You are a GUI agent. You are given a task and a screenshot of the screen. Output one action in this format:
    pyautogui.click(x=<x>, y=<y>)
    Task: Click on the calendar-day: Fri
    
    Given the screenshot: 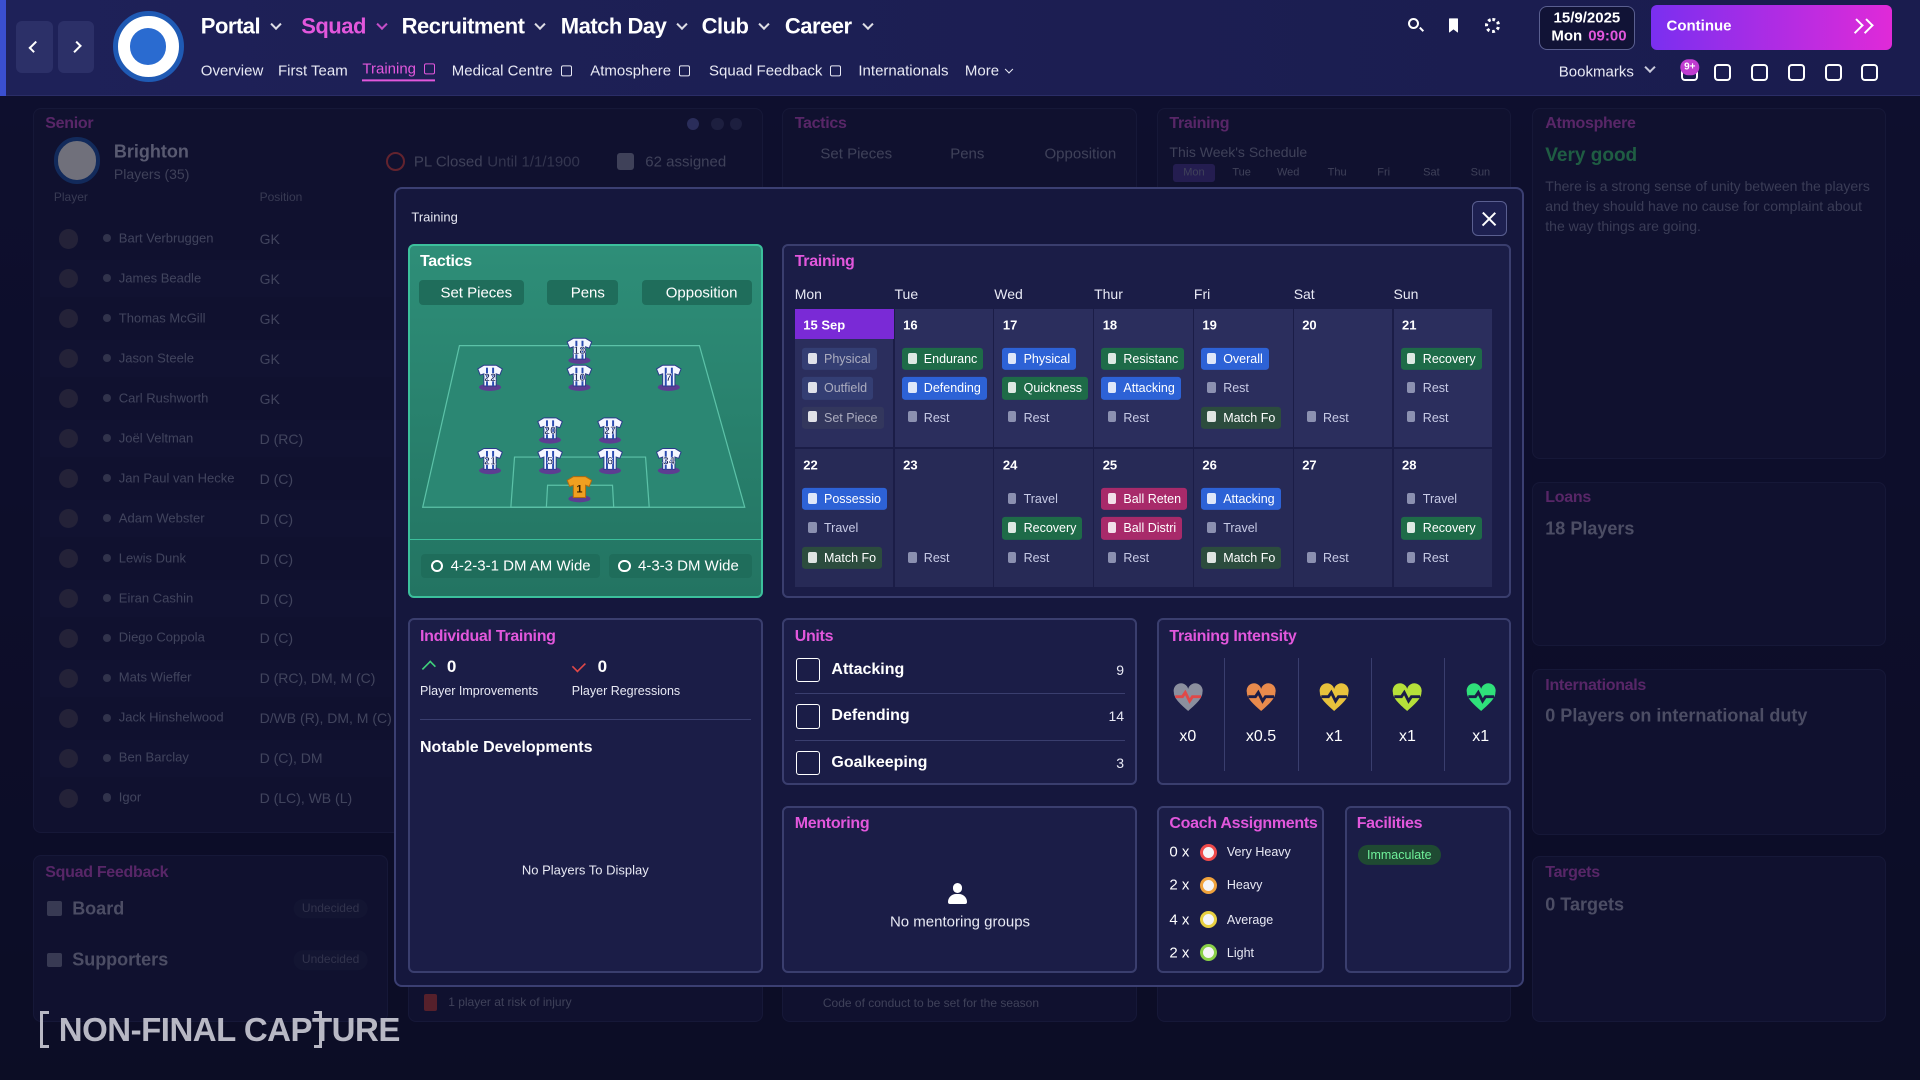 What is the action you would take?
    pyautogui.click(x=1202, y=293)
    